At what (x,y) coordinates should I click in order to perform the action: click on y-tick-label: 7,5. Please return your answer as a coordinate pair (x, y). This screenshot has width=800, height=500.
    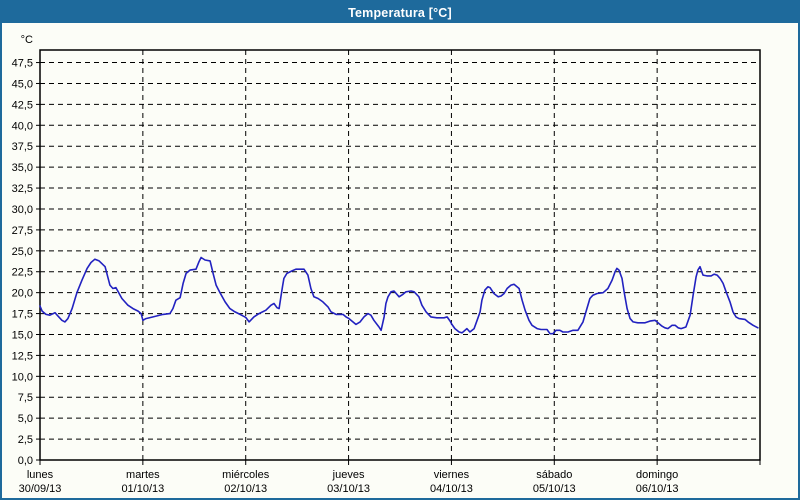
    Looking at the image, I should click on (25, 398).